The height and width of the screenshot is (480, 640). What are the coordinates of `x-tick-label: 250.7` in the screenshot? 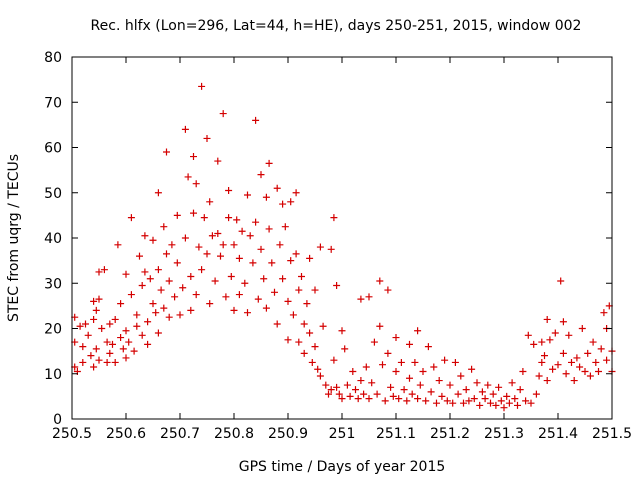 It's located at (180, 434).